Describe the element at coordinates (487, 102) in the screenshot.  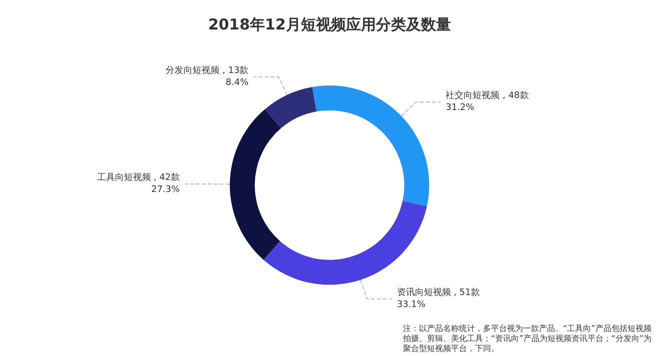
I see `slice-label: 社交向短视频 , 48款 31.2%` at that location.